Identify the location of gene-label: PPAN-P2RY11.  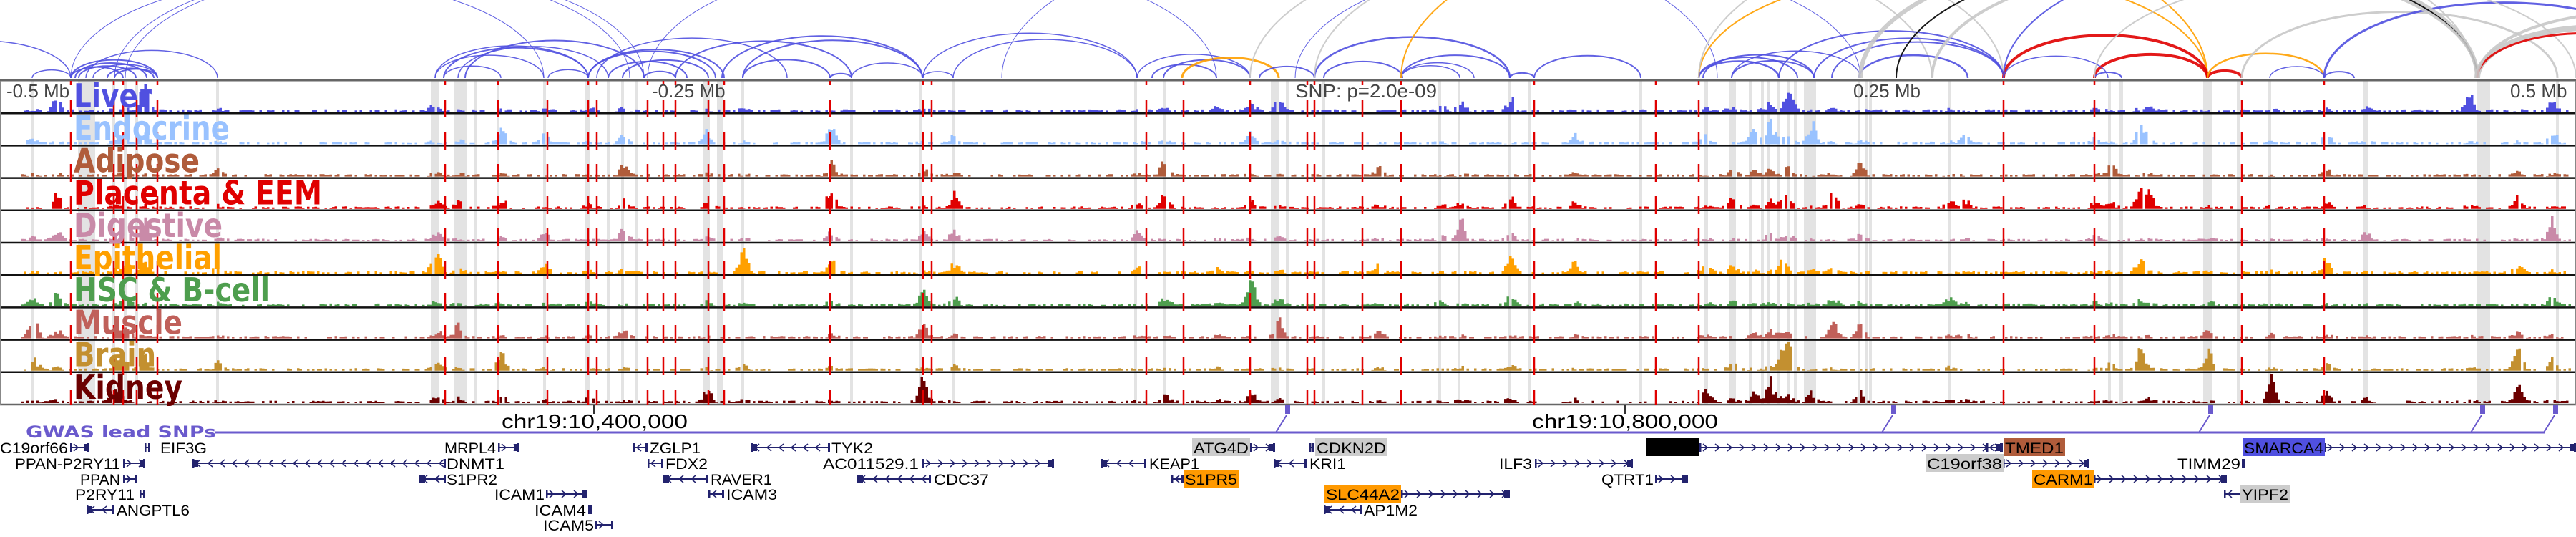
(67, 464).